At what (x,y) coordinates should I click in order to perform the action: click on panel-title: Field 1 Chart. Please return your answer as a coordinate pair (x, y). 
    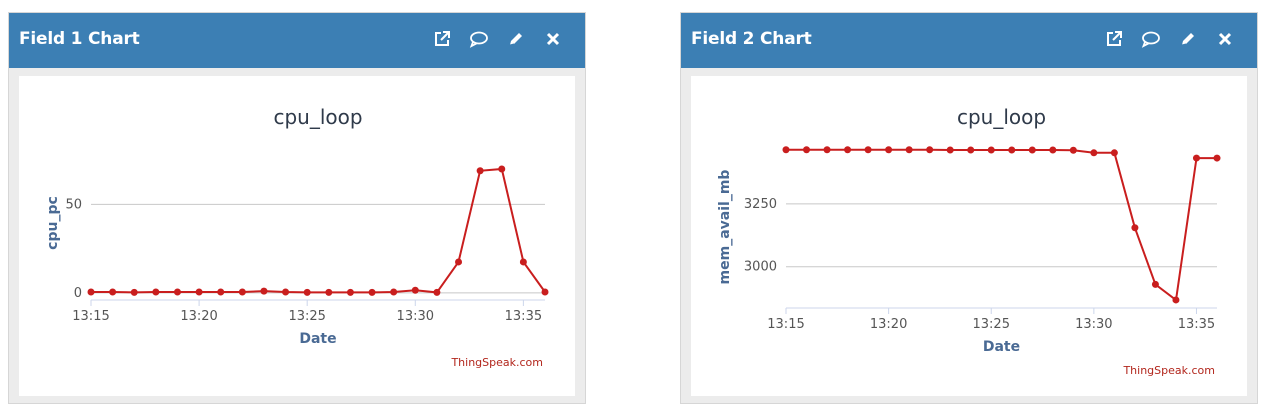
    Looking at the image, I should click on (79, 39).